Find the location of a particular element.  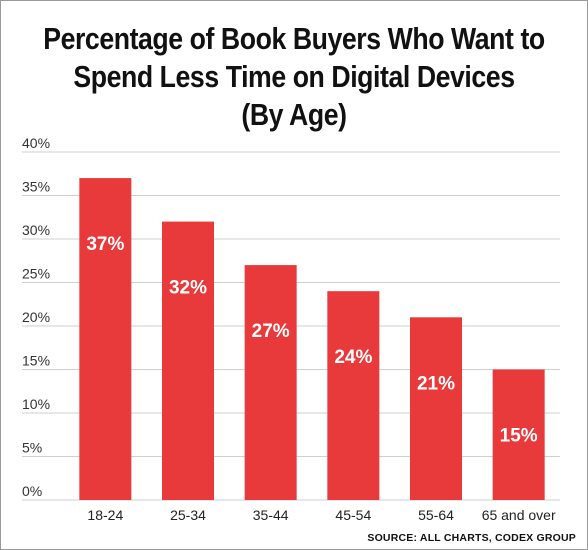

bar-data-label: 15% is located at coordinates (519, 436).